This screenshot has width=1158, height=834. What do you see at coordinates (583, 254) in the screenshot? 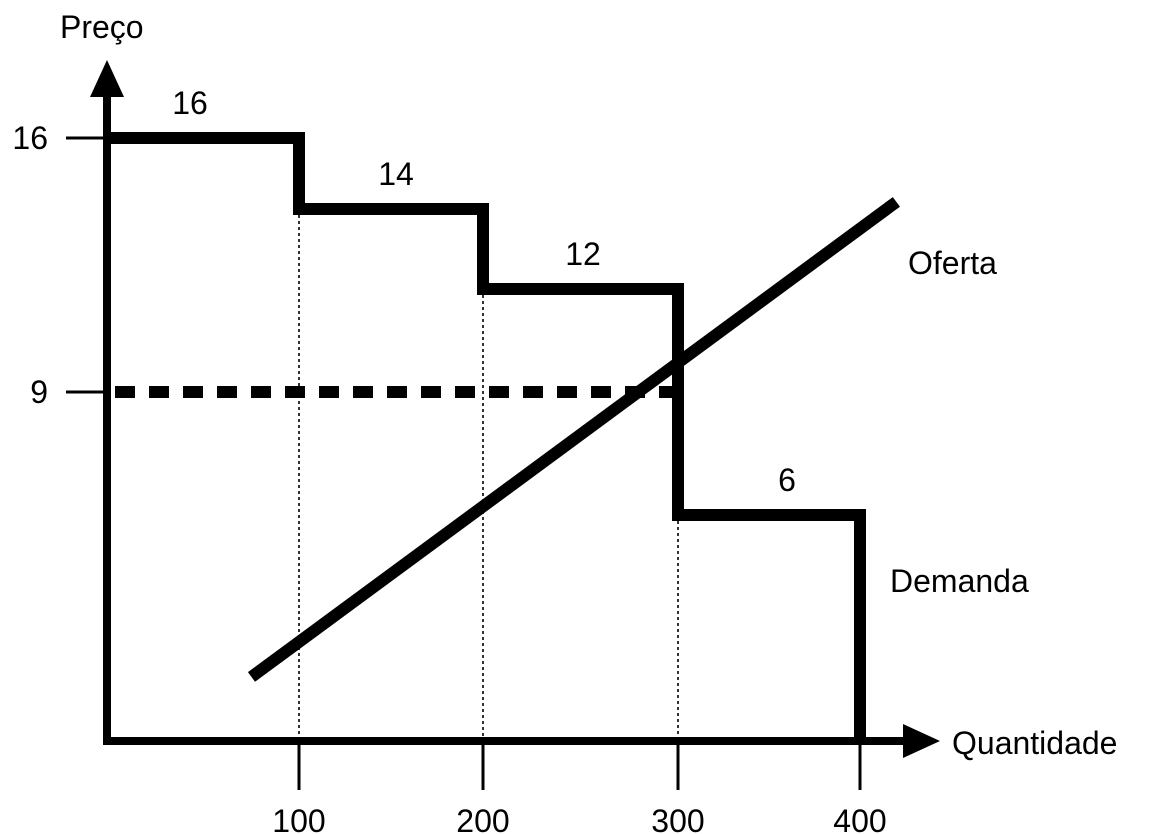
I see `step-price-label-12: 12` at bounding box center [583, 254].